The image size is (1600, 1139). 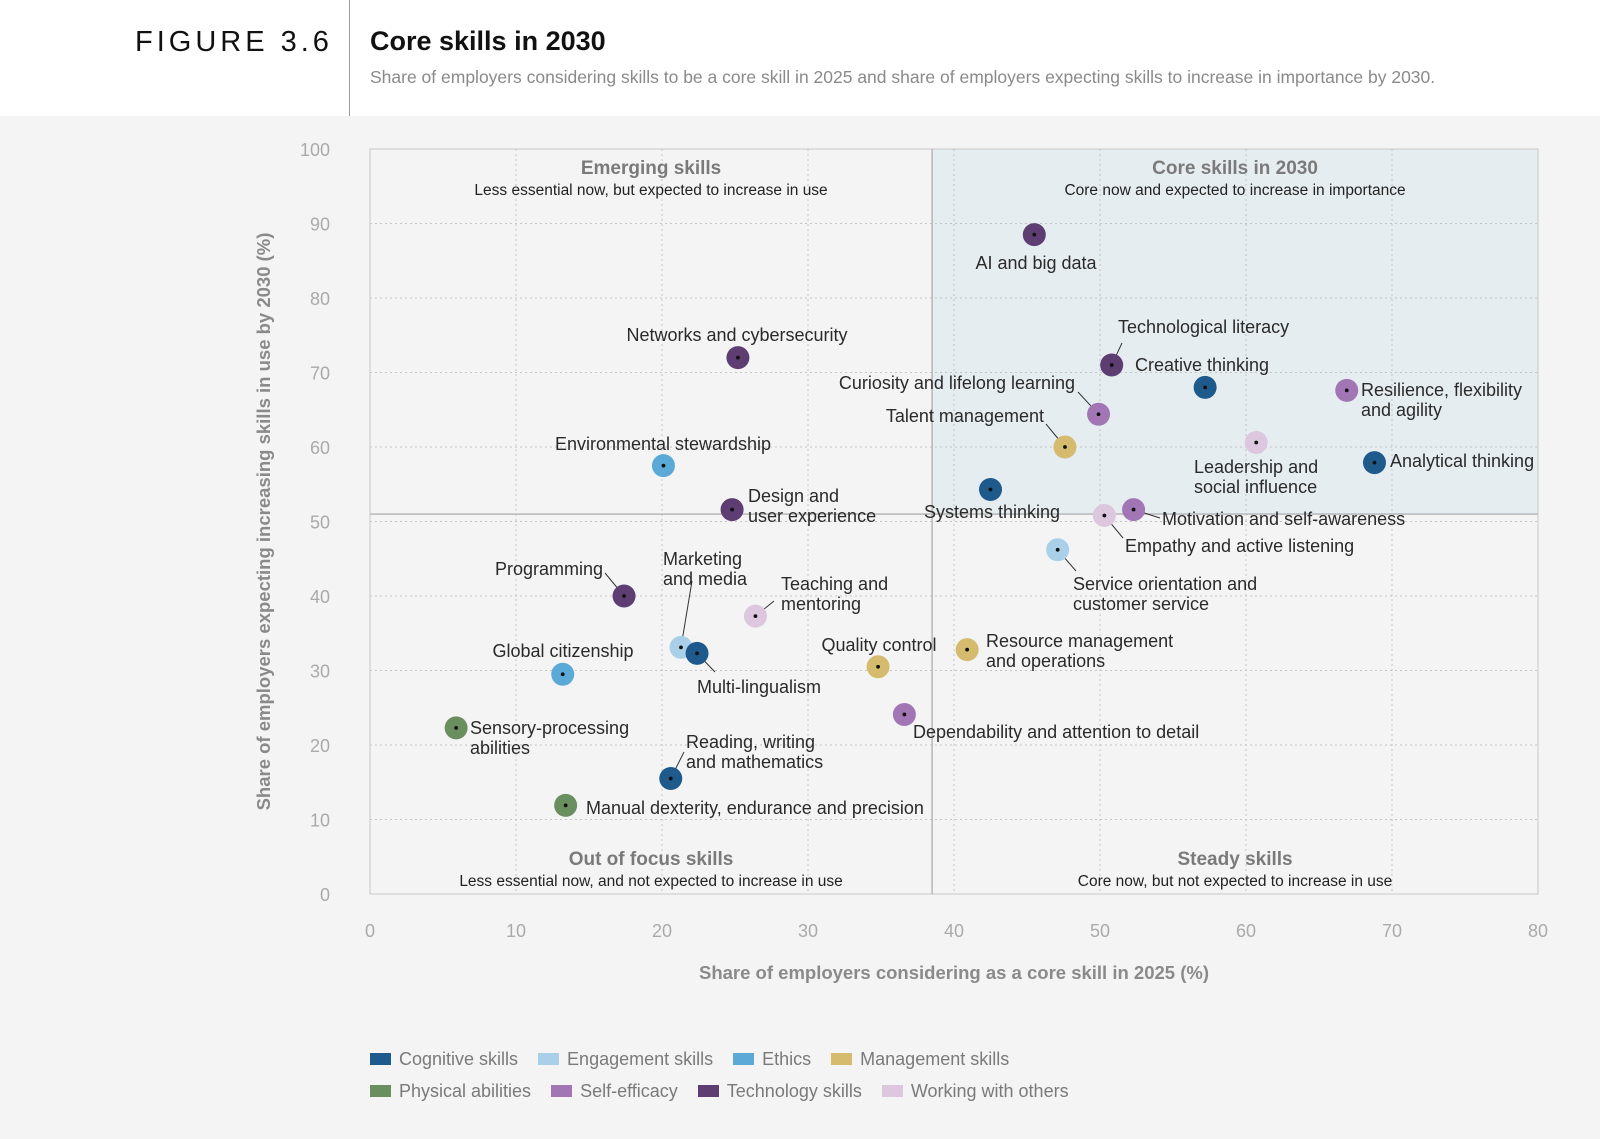 I want to click on point-label-line: Technological literacy, so click(x=1203, y=327).